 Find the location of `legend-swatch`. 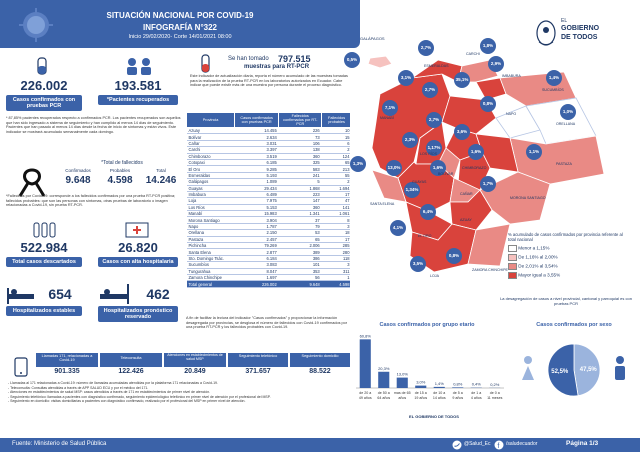

legend-swatch is located at coordinates (512, 248).